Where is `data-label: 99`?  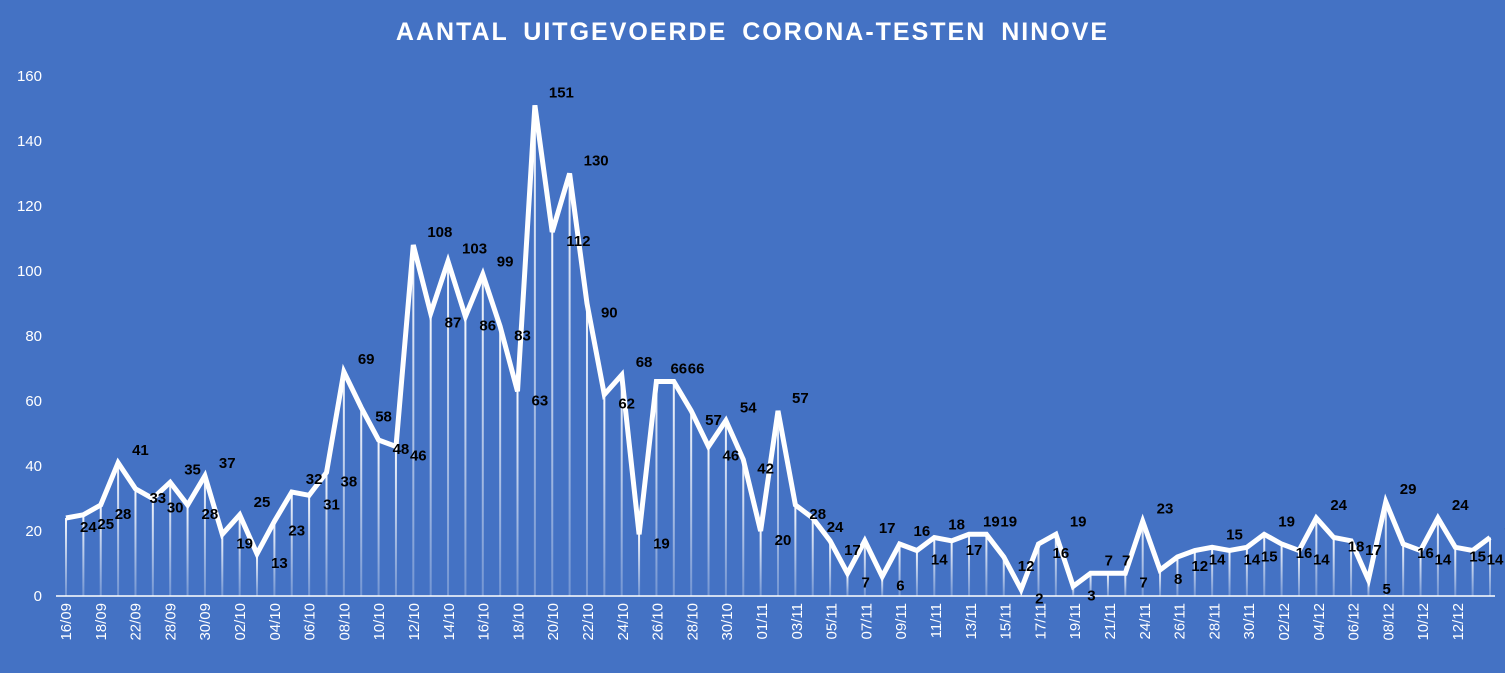
data-label: 99 is located at coordinates (505, 261).